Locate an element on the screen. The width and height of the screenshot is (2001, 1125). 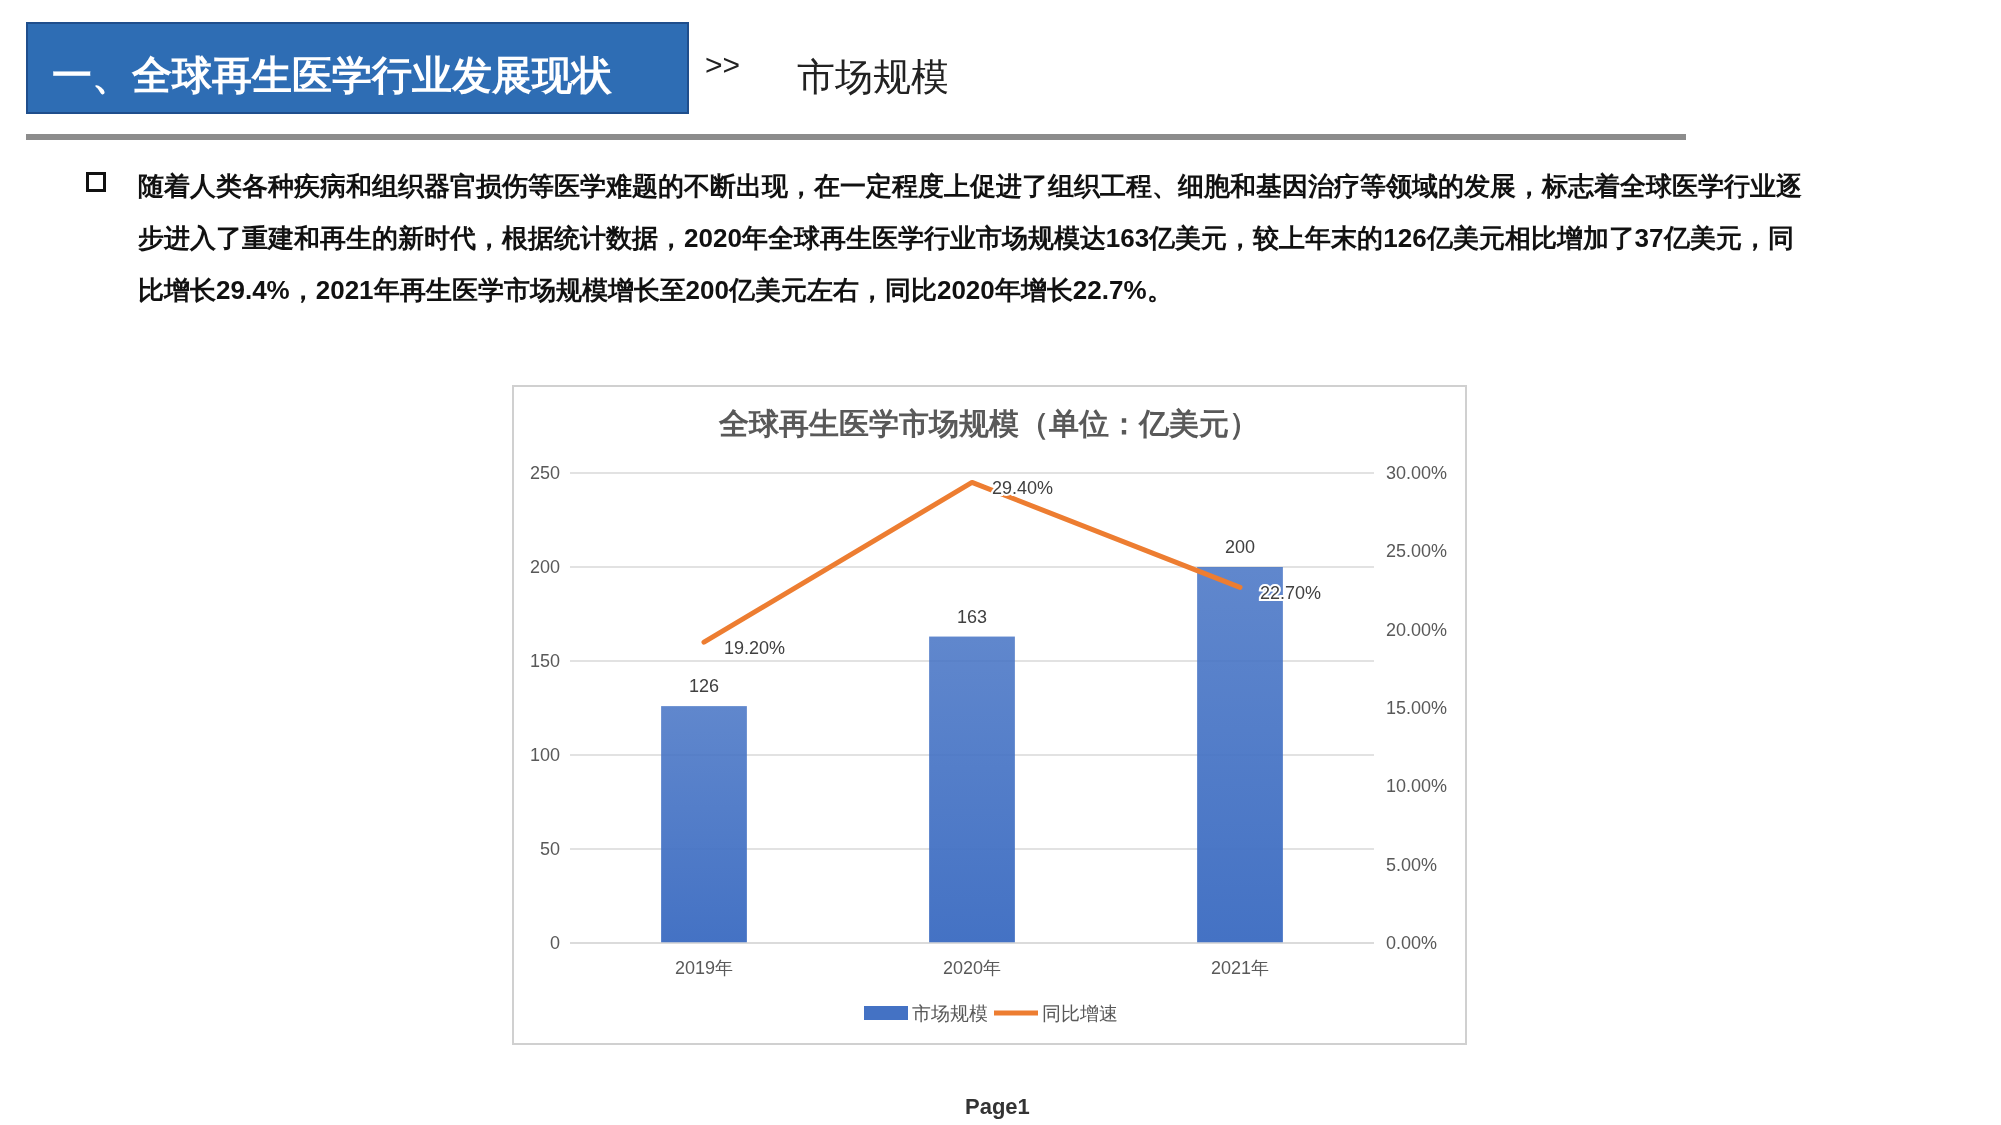
text: 市场规模 is located at coordinates (873, 77).